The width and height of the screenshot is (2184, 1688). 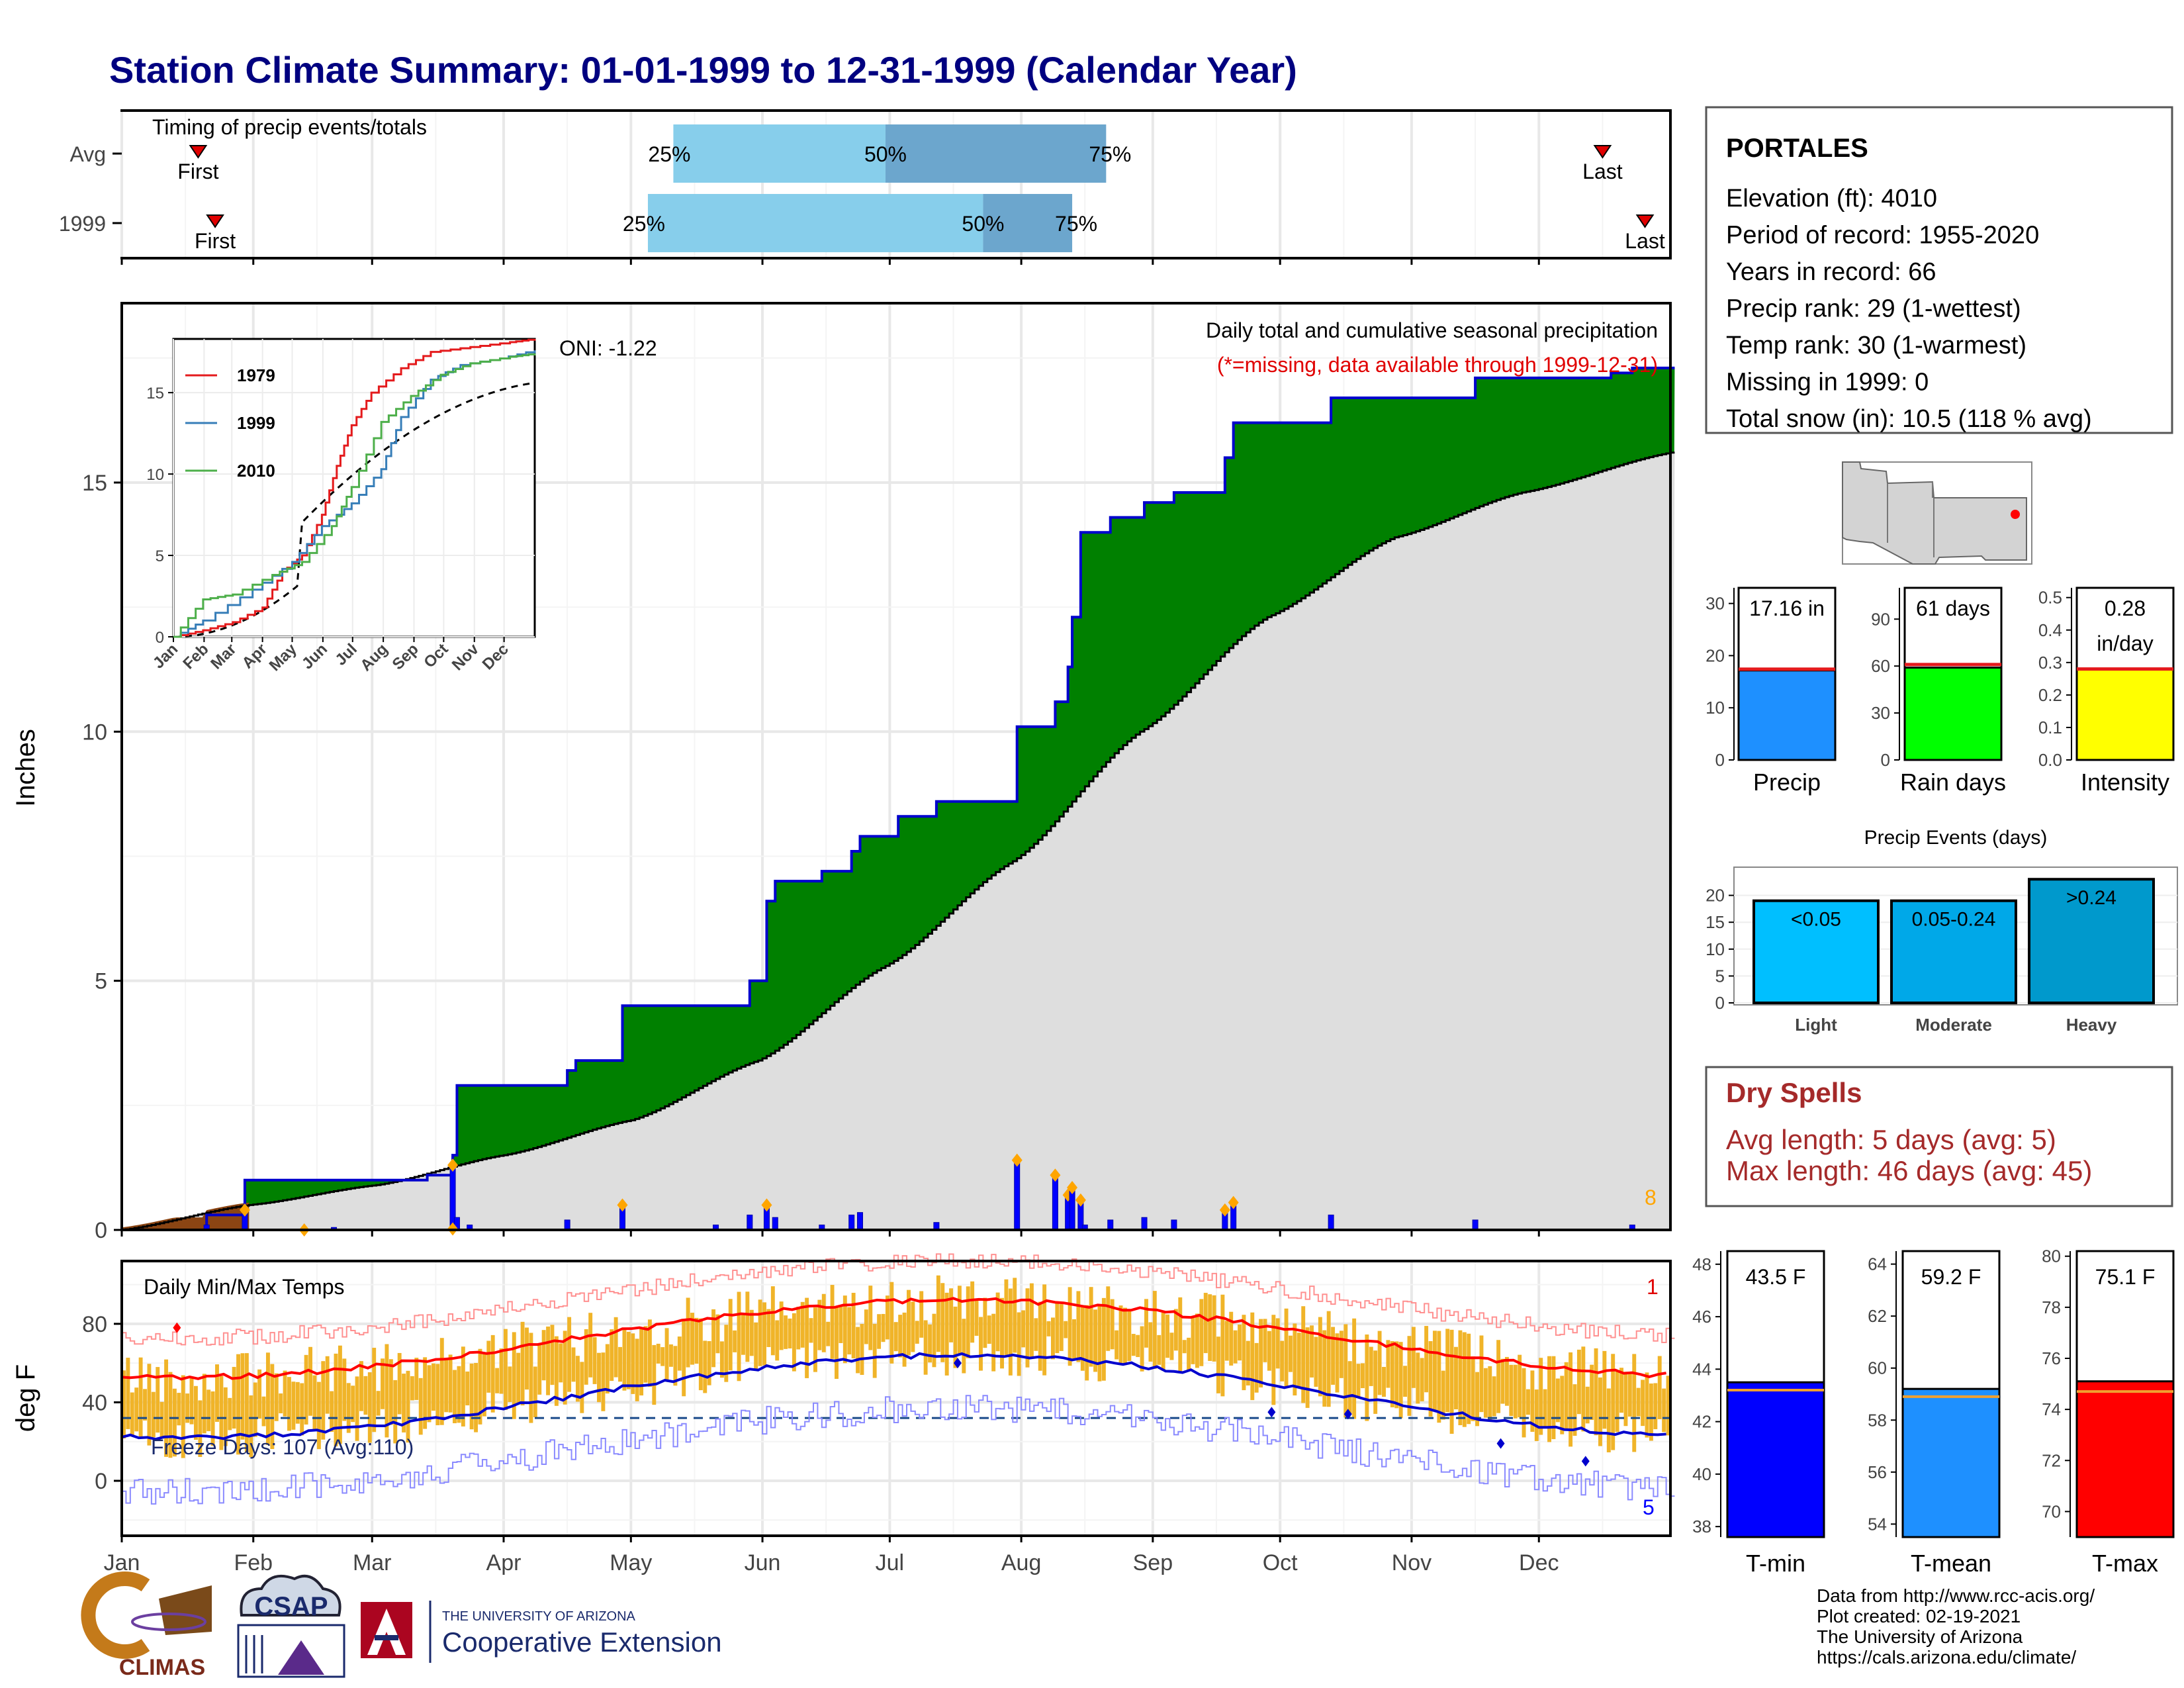 What do you see at coordinates (87, 154) in the screenshot?
I see `timing-row-label: Avg` at bounding box center [87, 154].